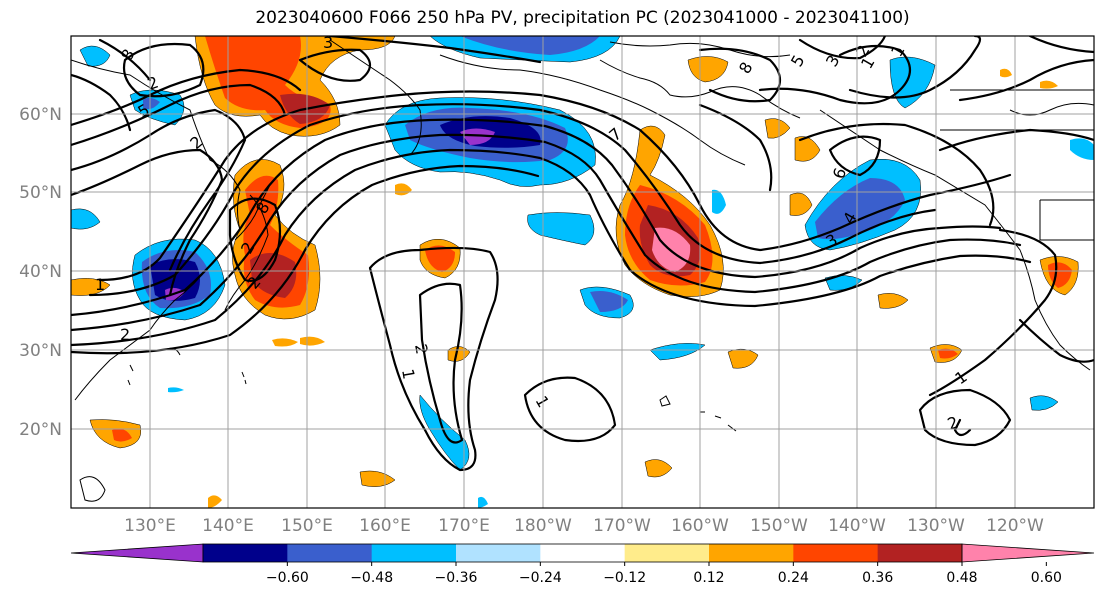 Image resolution: width=1105 pixels, height=601 pixels. Describe the element at coordinates (456, 578) in the screenshot. I see `colorbar-tick-label: −0.36` at that location.